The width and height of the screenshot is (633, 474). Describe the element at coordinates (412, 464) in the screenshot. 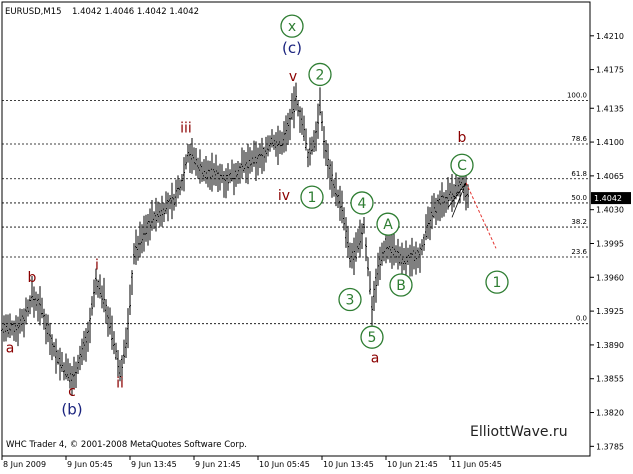

I see `x-tick-label: 10 Jun 21:45` at that location.